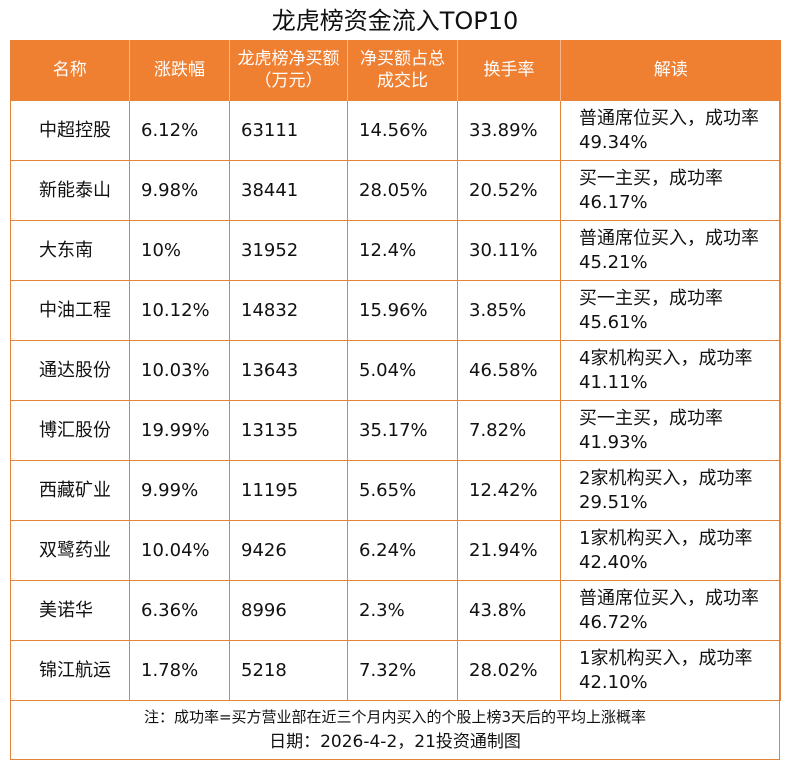 The height and width of the screenshot is (770, 790). Describe the element at coordinates (288, 430) in the screenshot. I see `cell-net-buy: 13135` at that location.